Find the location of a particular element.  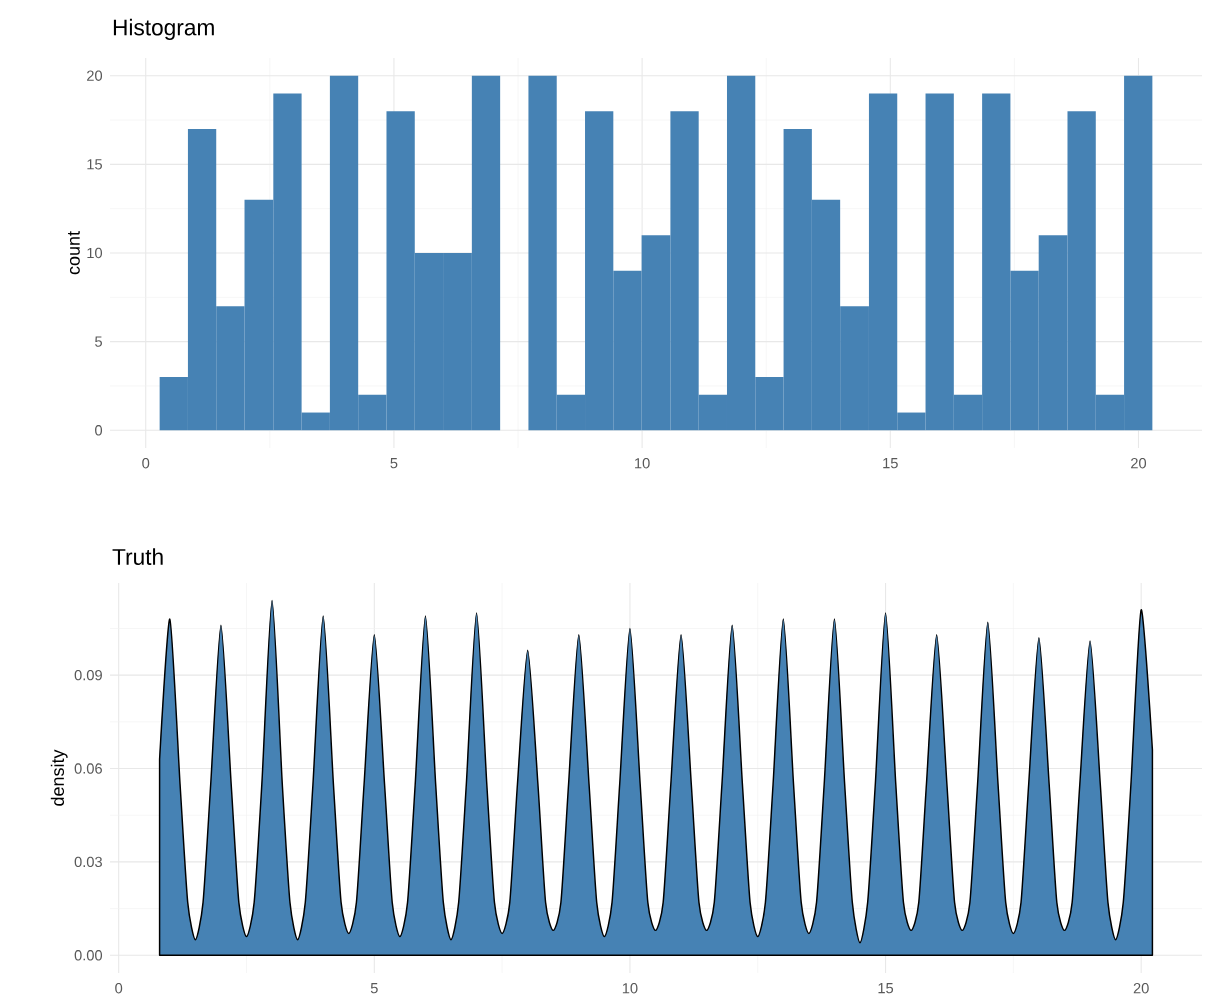

y-axis-title: density is located at coordinates (59, 777).